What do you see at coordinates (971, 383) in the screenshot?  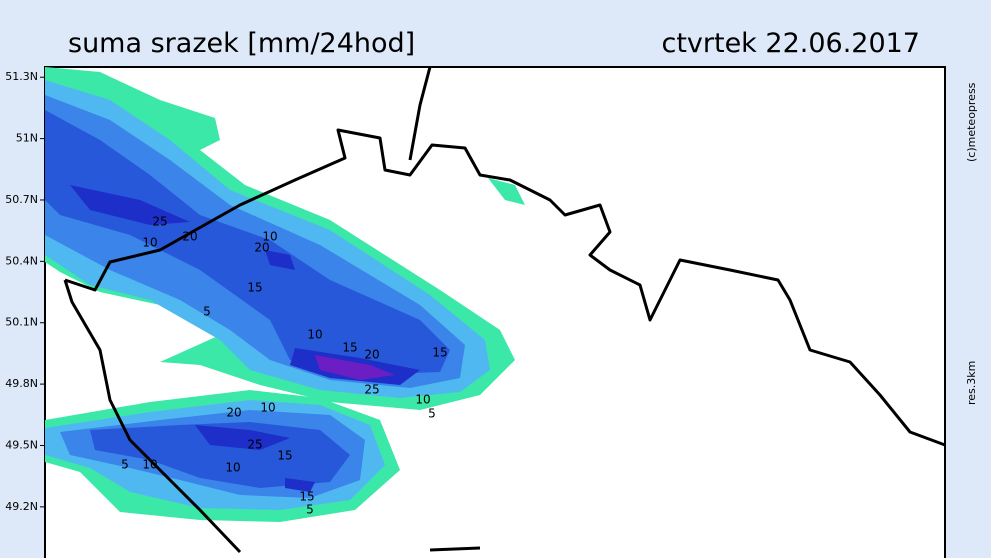 I see `resolution: res.3km` at bounding box center [971, 383].